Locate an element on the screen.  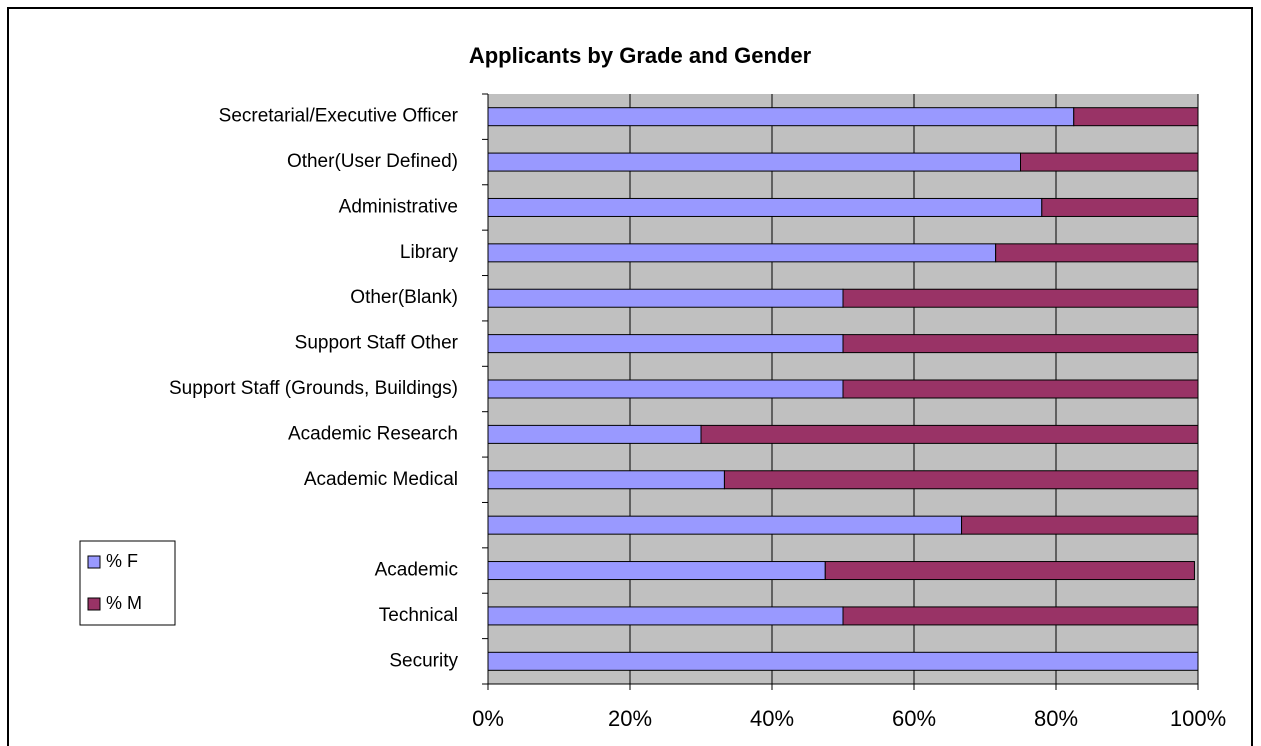
y-tick-label: Support Staff Other is located at coordinates (377, 343).